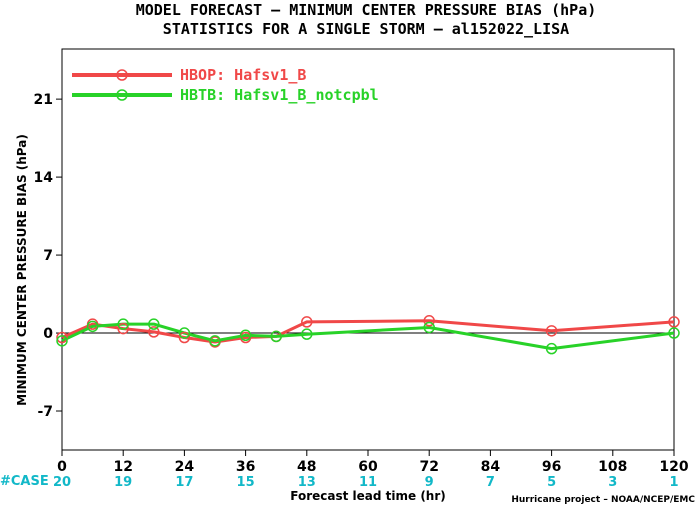 This screenshot has height=506, width=700. I want to click on legend-marker-hbtb, so click(122, 95).